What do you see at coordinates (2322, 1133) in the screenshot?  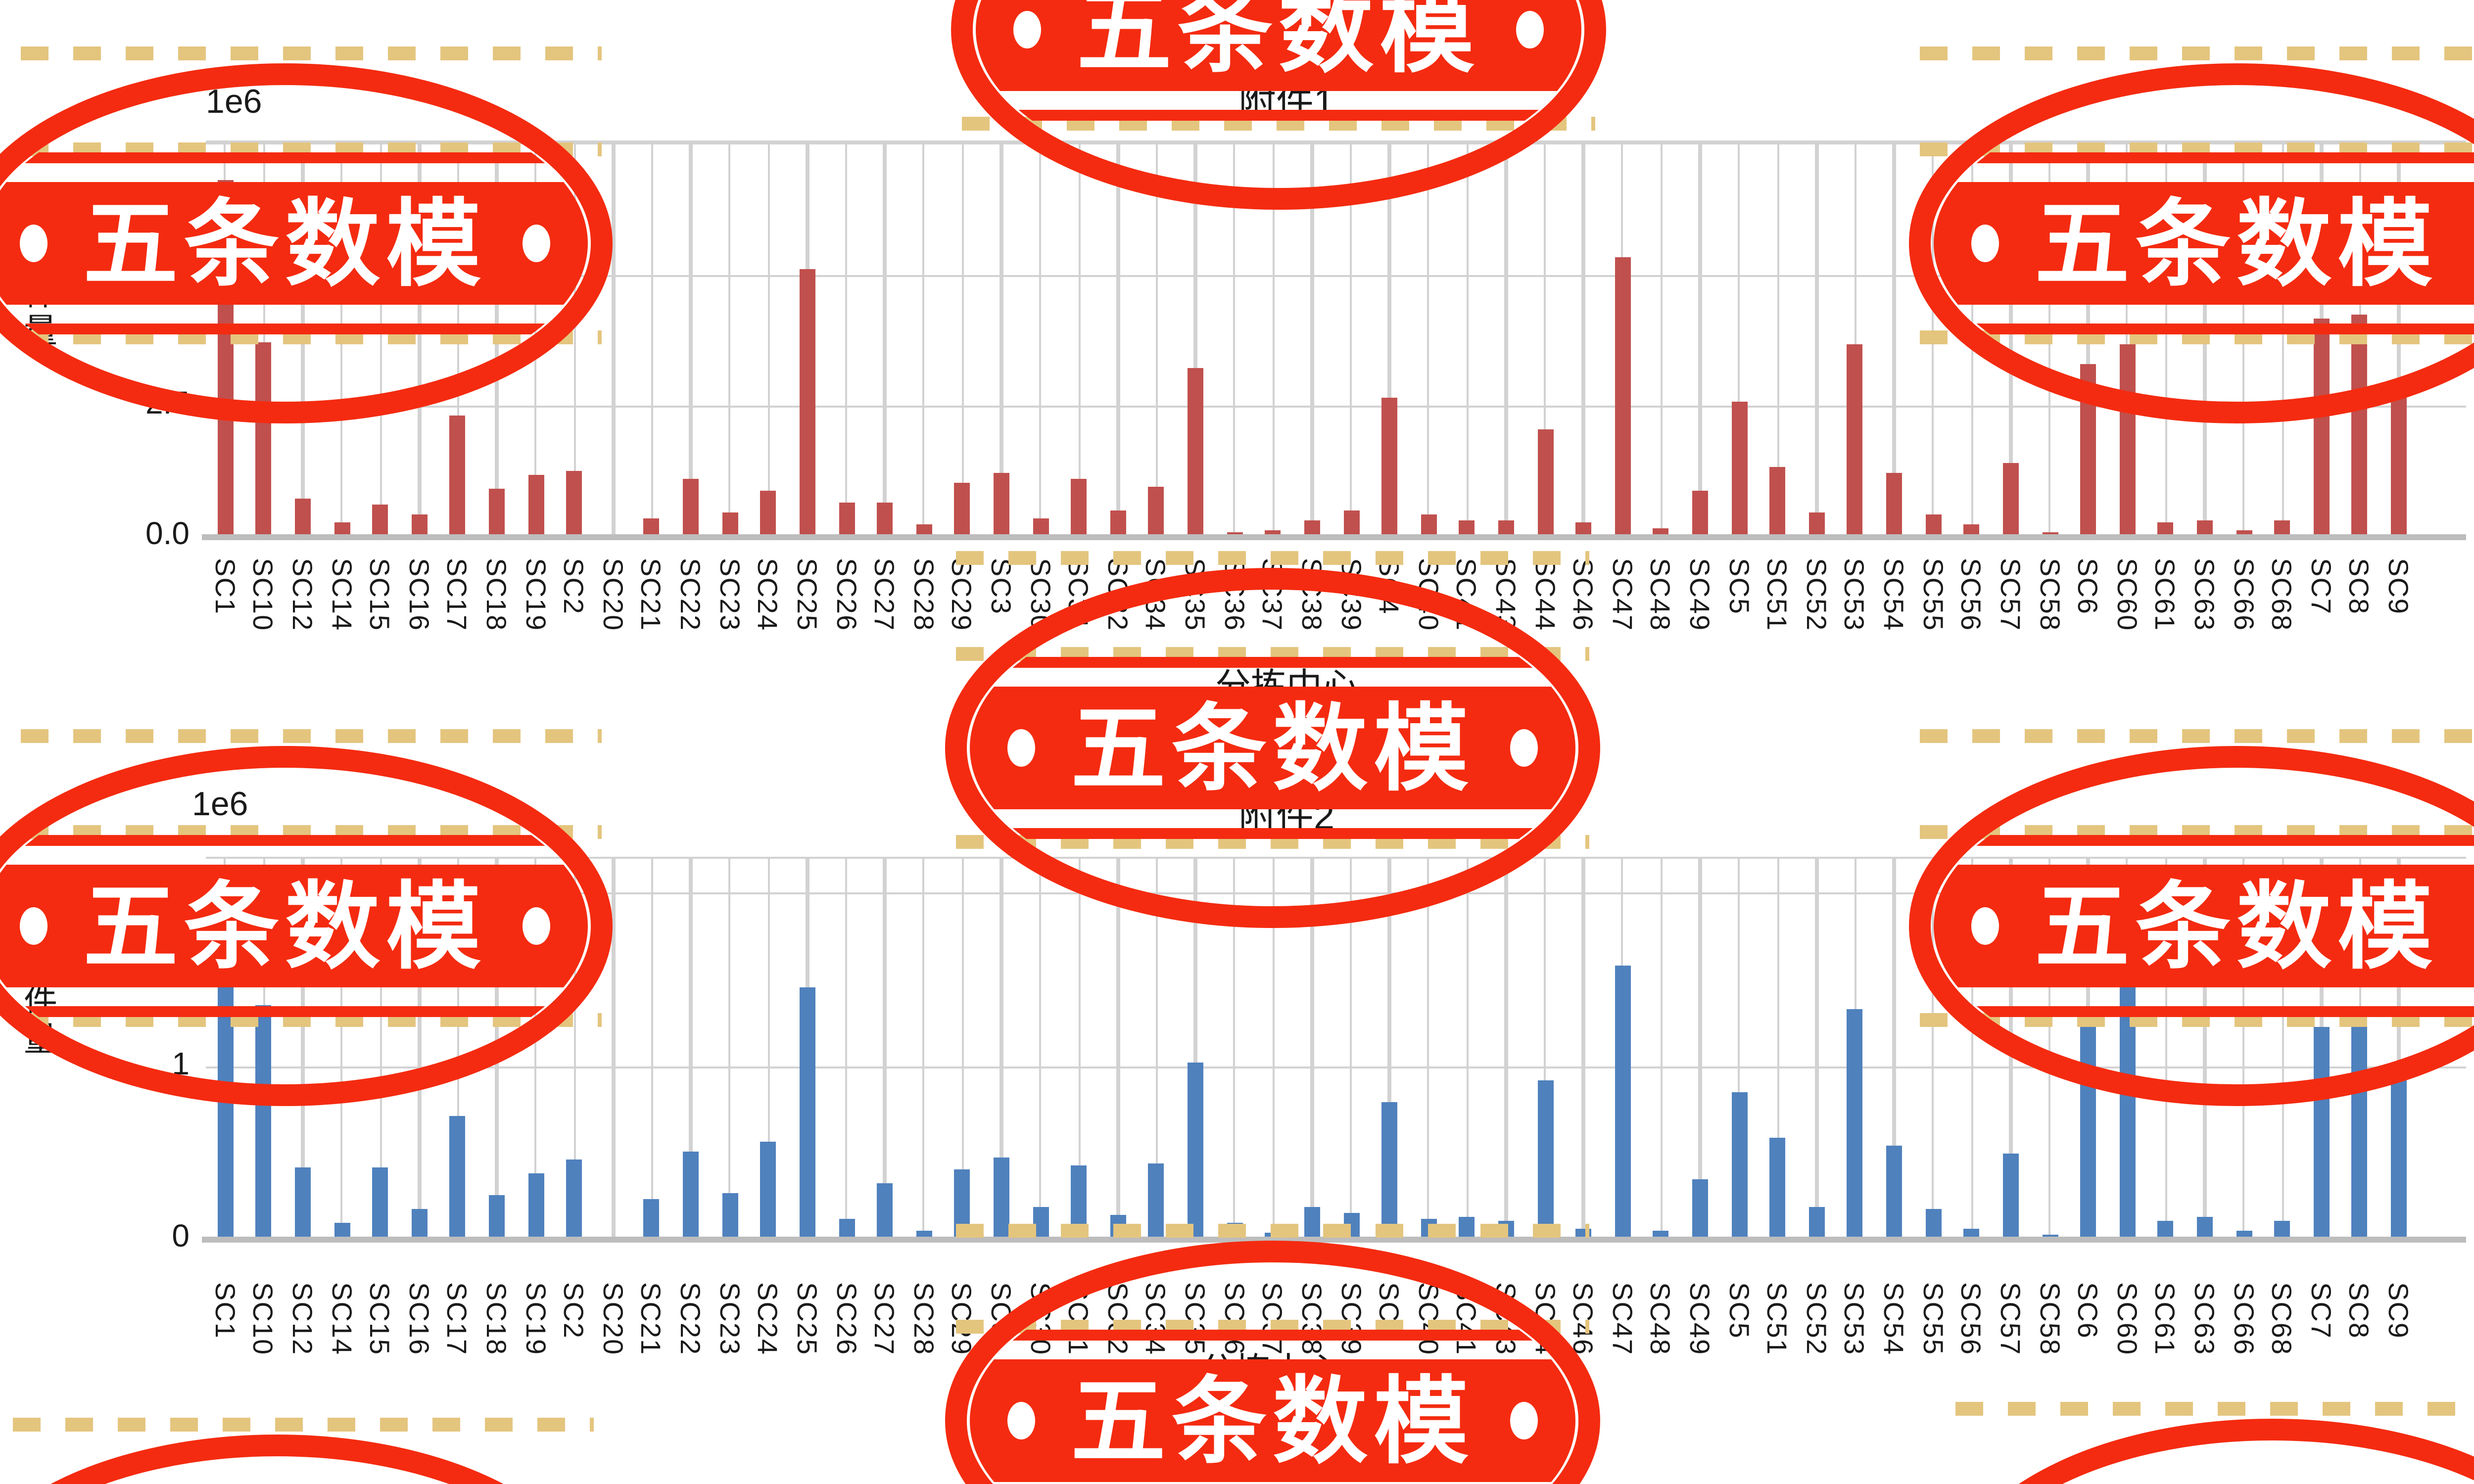 I see `bar-SC7` at bounding box center [2322, 1133].